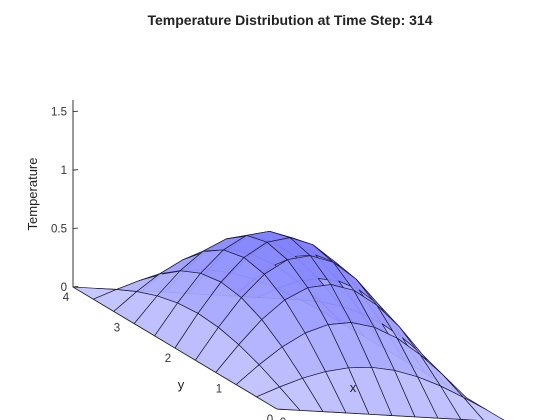 The image size is (560, 420). What do you see at coordinates (219, 390) in the screenshot?
I see `y-tick-label: 1` at bounding box center [219, 390].